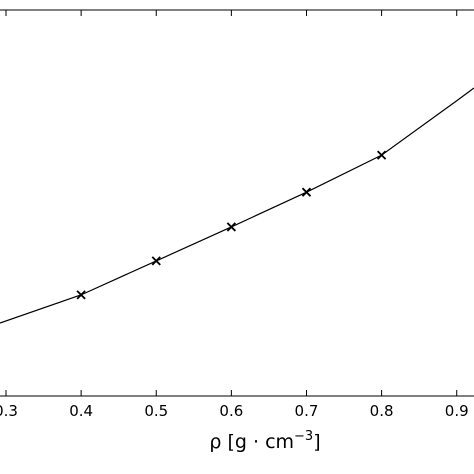  What do you see at coordinates (231, 411) in the screenshot?
I see `x-tick-label: 0.6` at bounding box center [231, 411].